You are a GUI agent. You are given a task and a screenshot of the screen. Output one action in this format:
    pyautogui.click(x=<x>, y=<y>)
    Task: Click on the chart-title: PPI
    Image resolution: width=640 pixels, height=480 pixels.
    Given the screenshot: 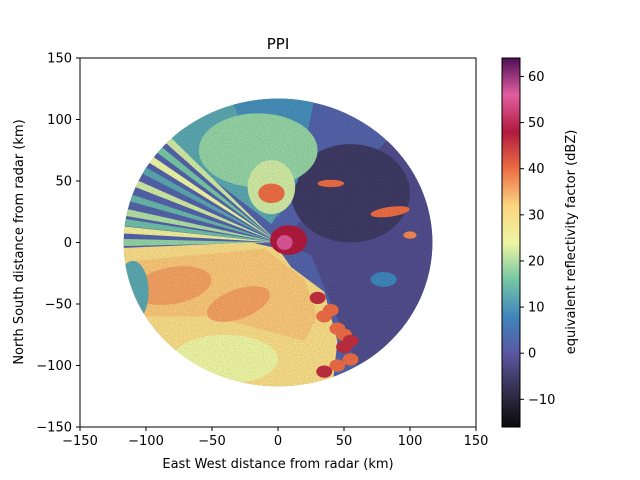 What is the action you would take?
    pyautogui.click(x=278, y=44)
    